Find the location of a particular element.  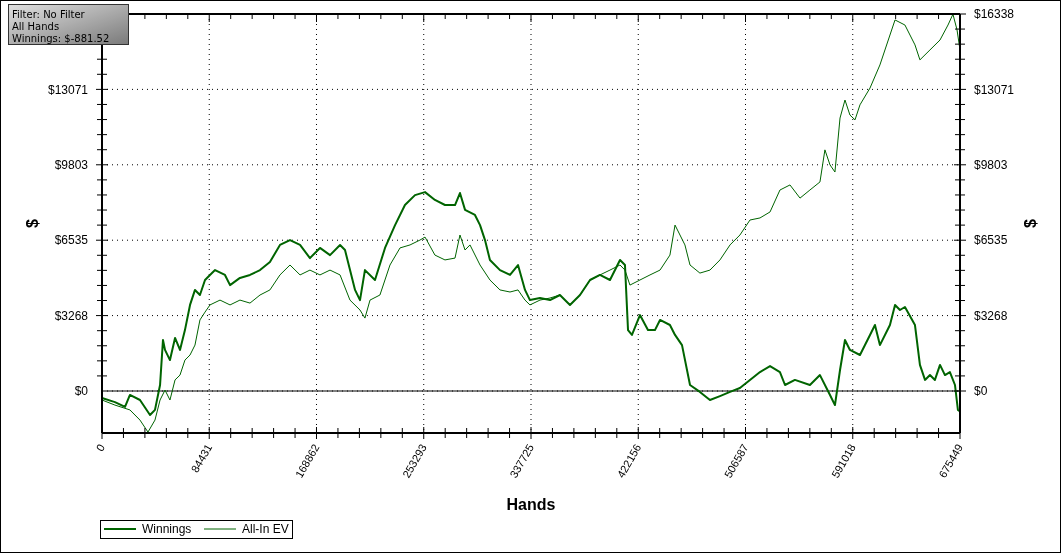

x-axis-title: Hands is located at coordinates (531, 504).